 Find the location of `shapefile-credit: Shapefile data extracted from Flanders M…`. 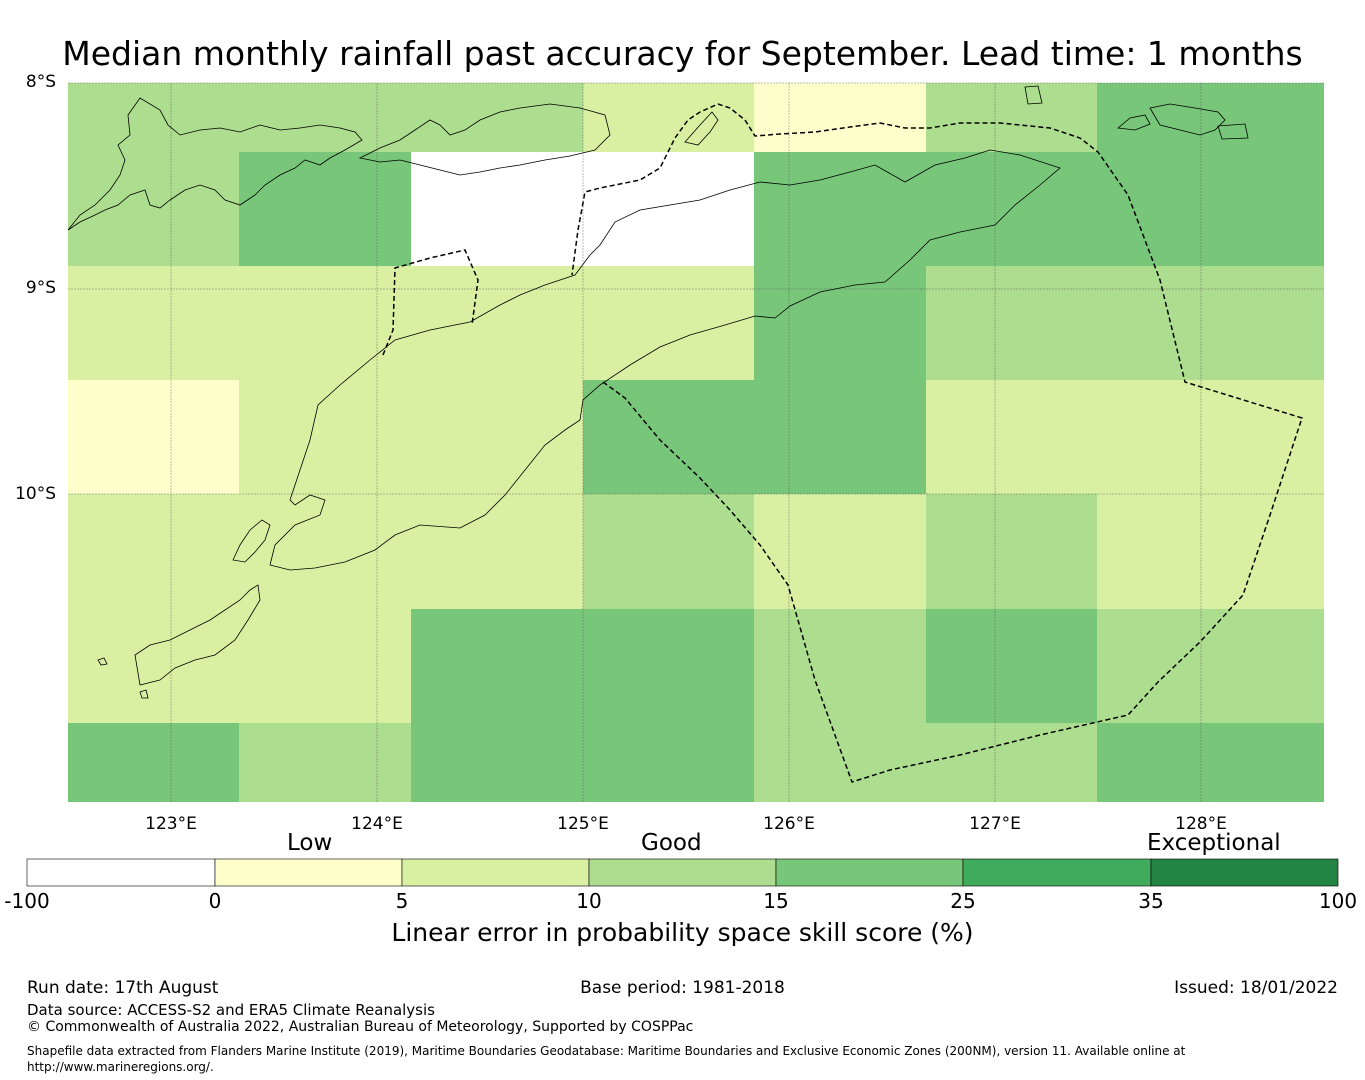

shapefile-credit: Shapefile data extracted from Flanders M… is located at coordinates (606, 1059).